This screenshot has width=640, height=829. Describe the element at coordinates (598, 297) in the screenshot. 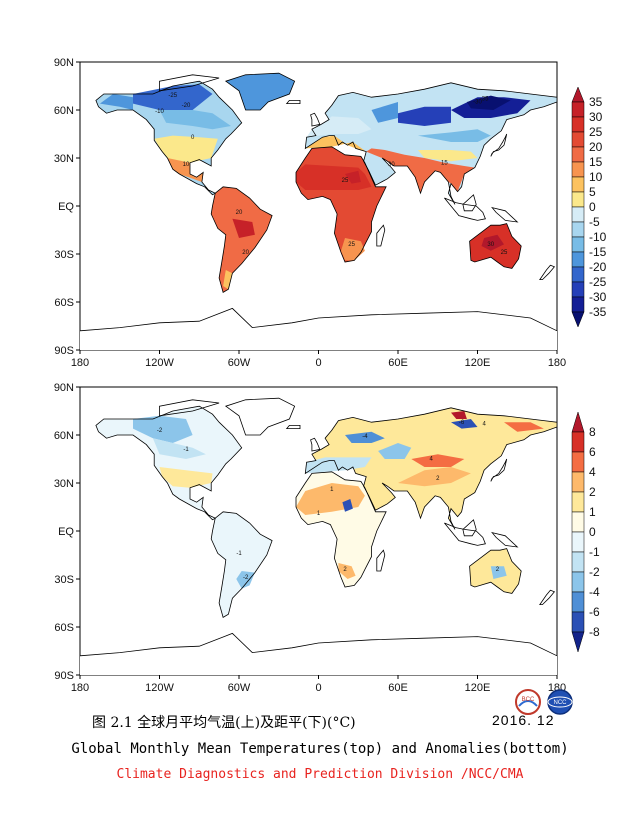

I see `colorbar-label: -30` at that location.